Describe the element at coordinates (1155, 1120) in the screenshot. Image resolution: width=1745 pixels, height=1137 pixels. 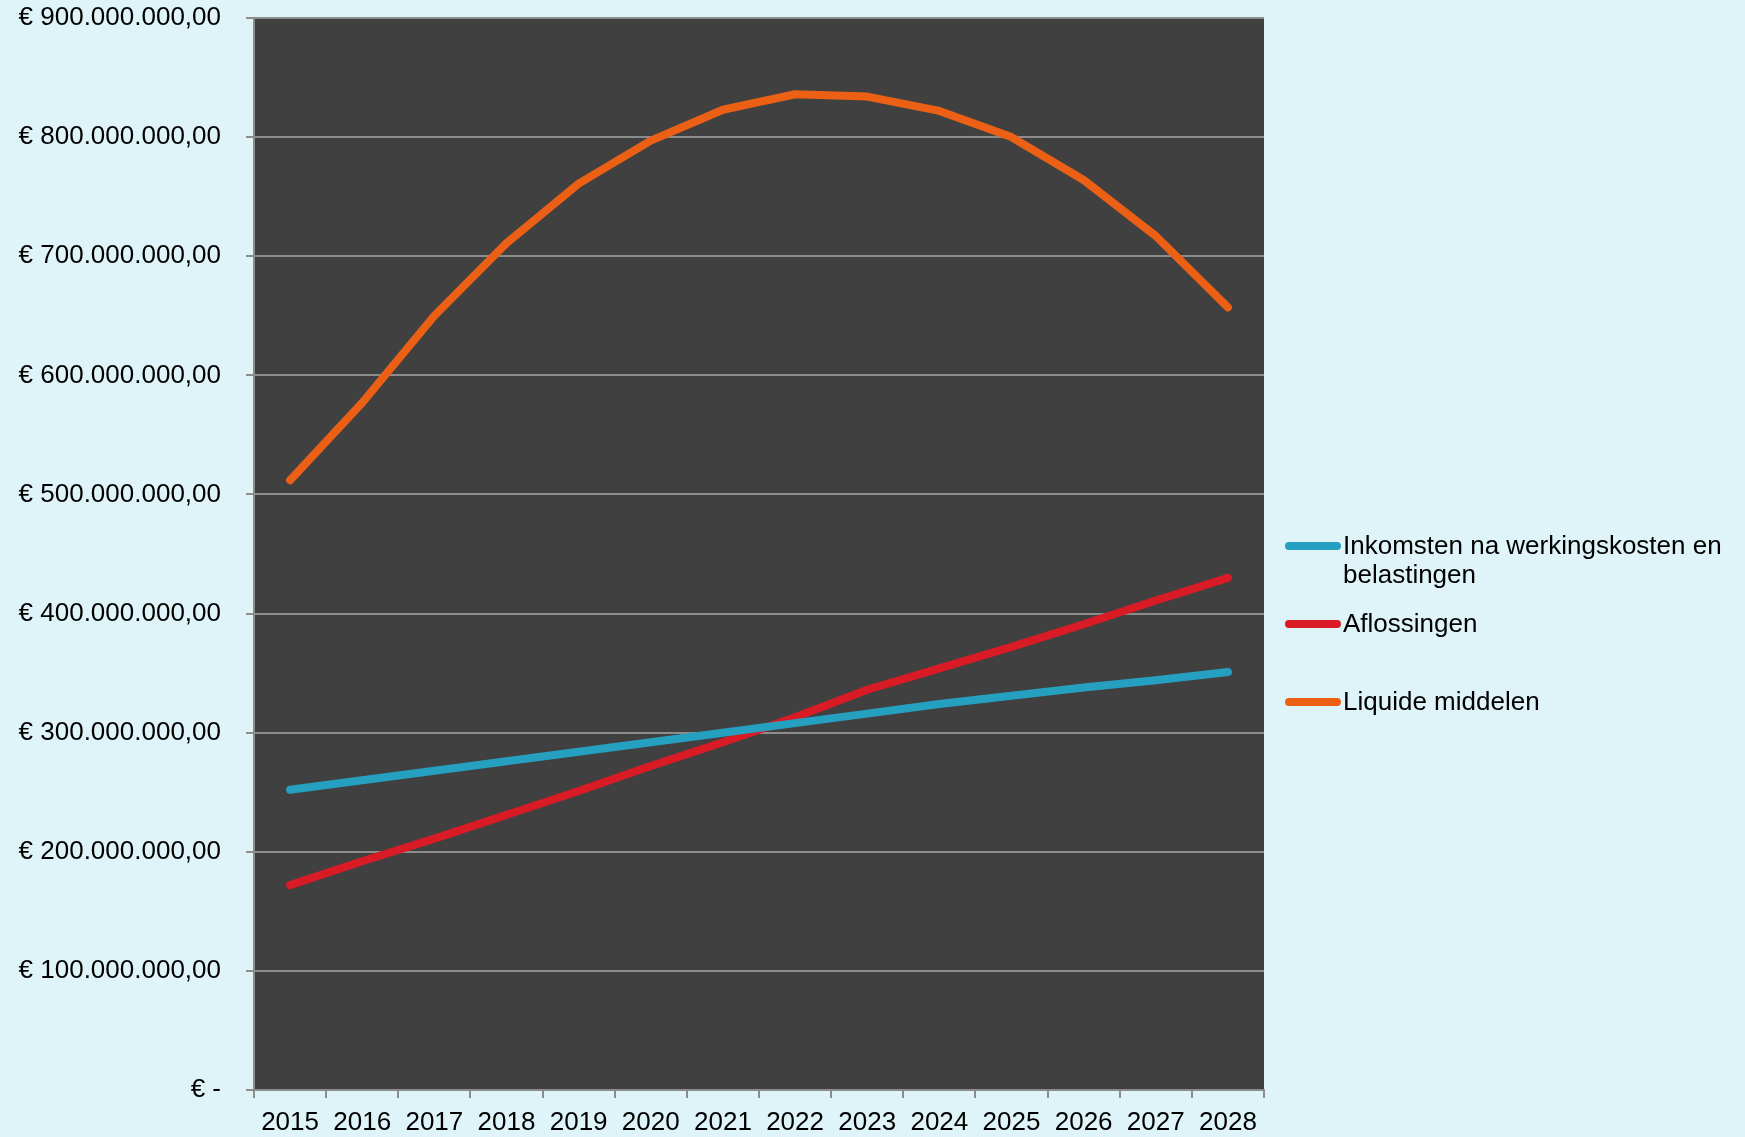
I see `x-tick-label: 2027` at that location.